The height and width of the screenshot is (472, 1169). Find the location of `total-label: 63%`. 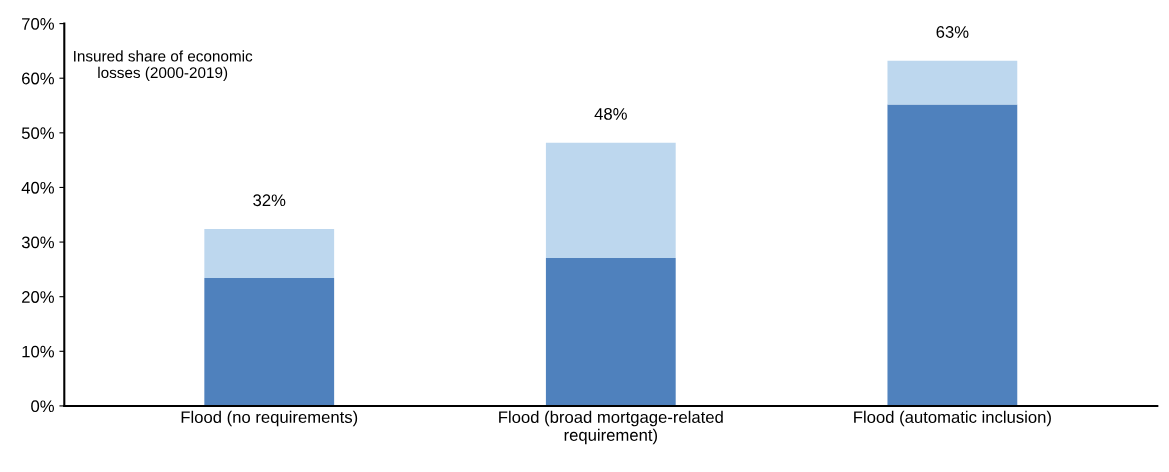

total-label: 63% is located at coordinates (952, 32).